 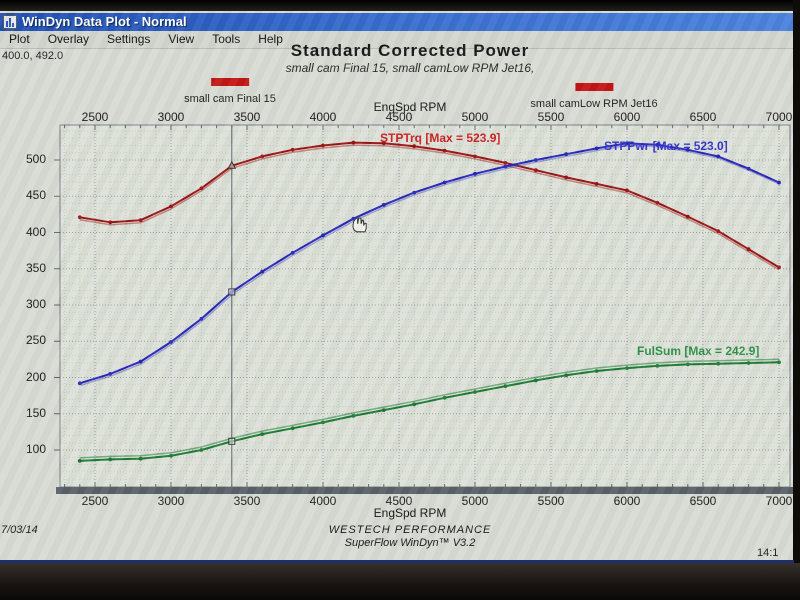 What do you see at coordinates (399, 501) in the screenshot?
I see `x-tick-bottom: 4500` at bounding box center [399, 501].